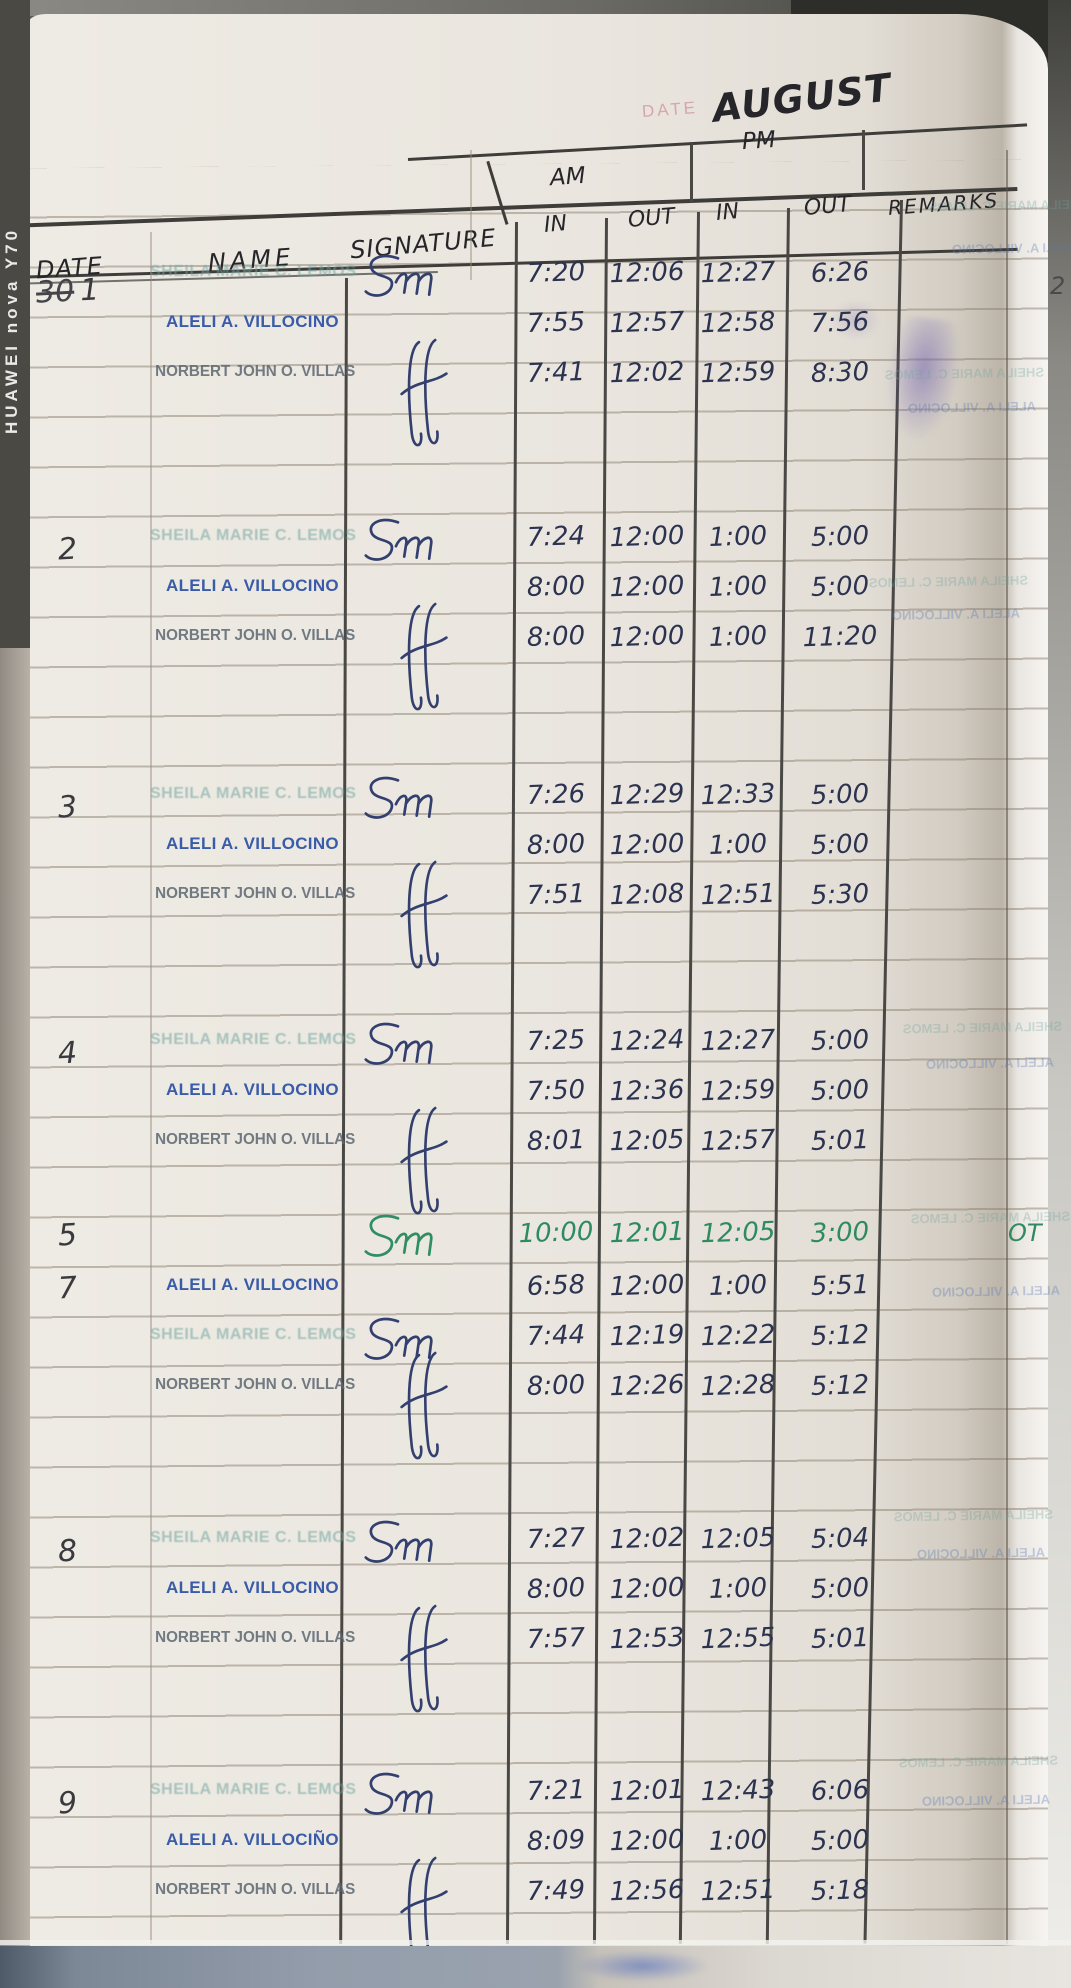 Image resolution: width=1071 pixels, height=1988 pixels. What do you see at coordinates (738, 1891) in the screenshot?
I see `time-pm-in: 12:51` at bounding box center [738, 1891].